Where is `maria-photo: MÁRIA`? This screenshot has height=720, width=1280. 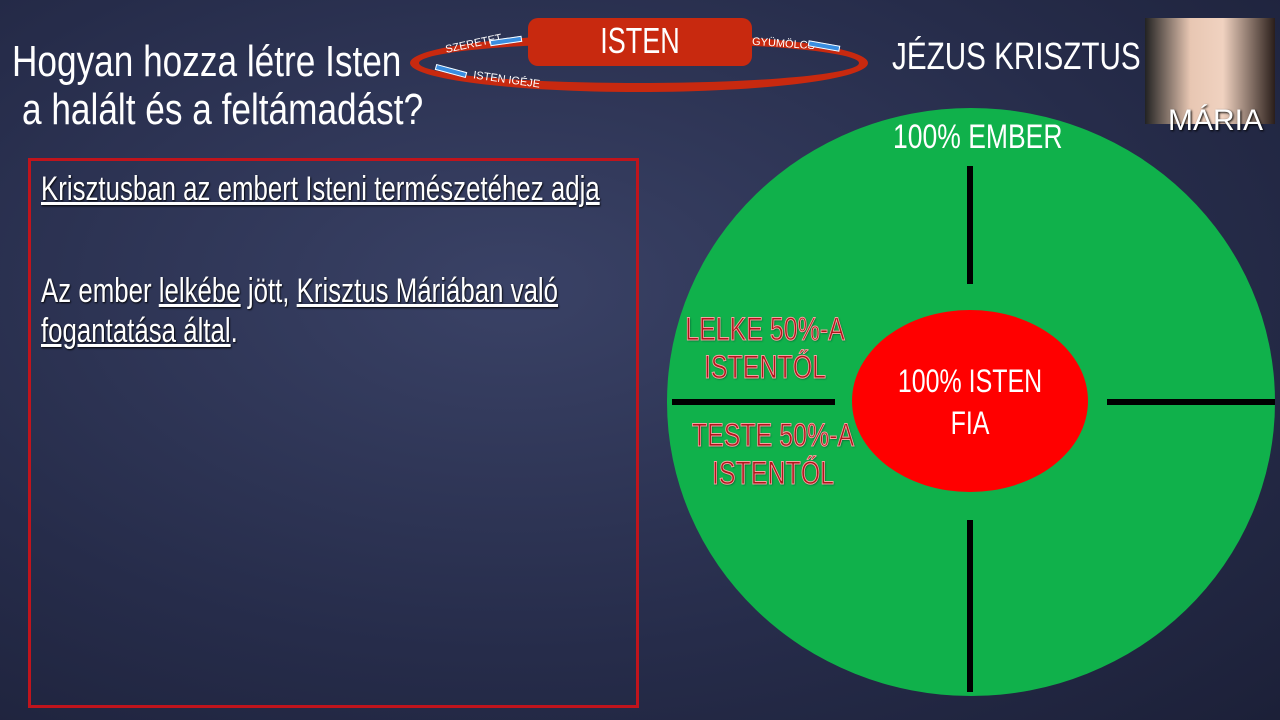 maria-photo: MÁRIA is located at coordinates (1210, 77).